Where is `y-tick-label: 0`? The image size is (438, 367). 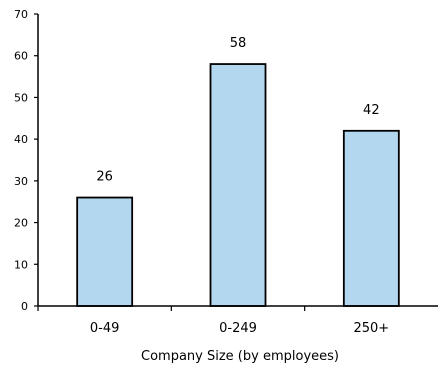
y-tick-label: 0 is located at coordinates (24, 306).